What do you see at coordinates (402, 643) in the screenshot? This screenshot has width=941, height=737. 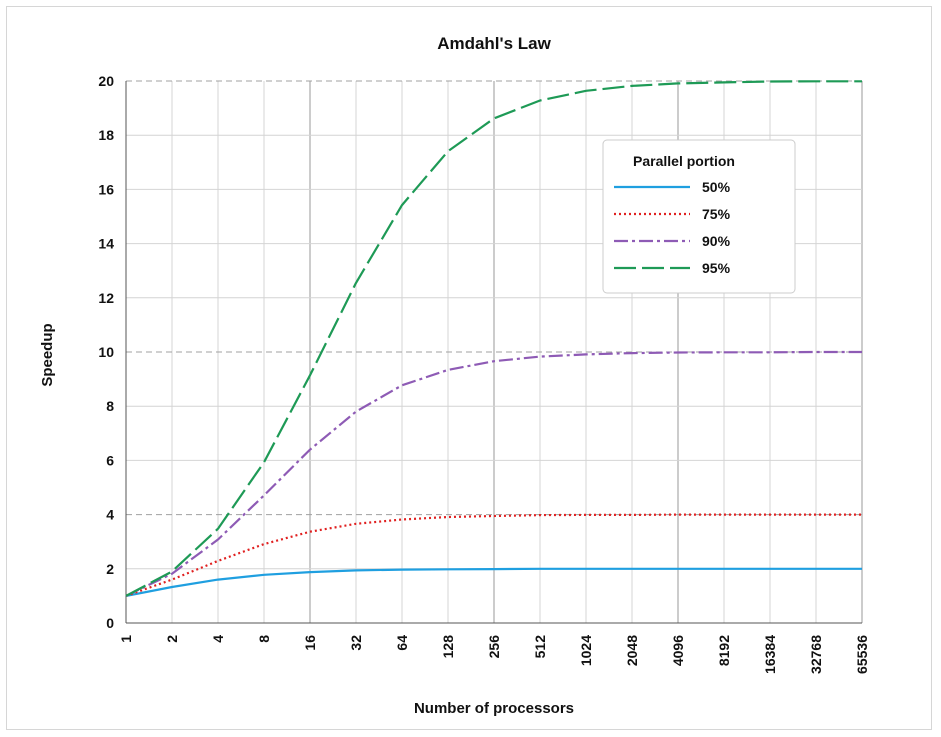 I see `x-tick-label: 64` at bounding box center [402, 643].